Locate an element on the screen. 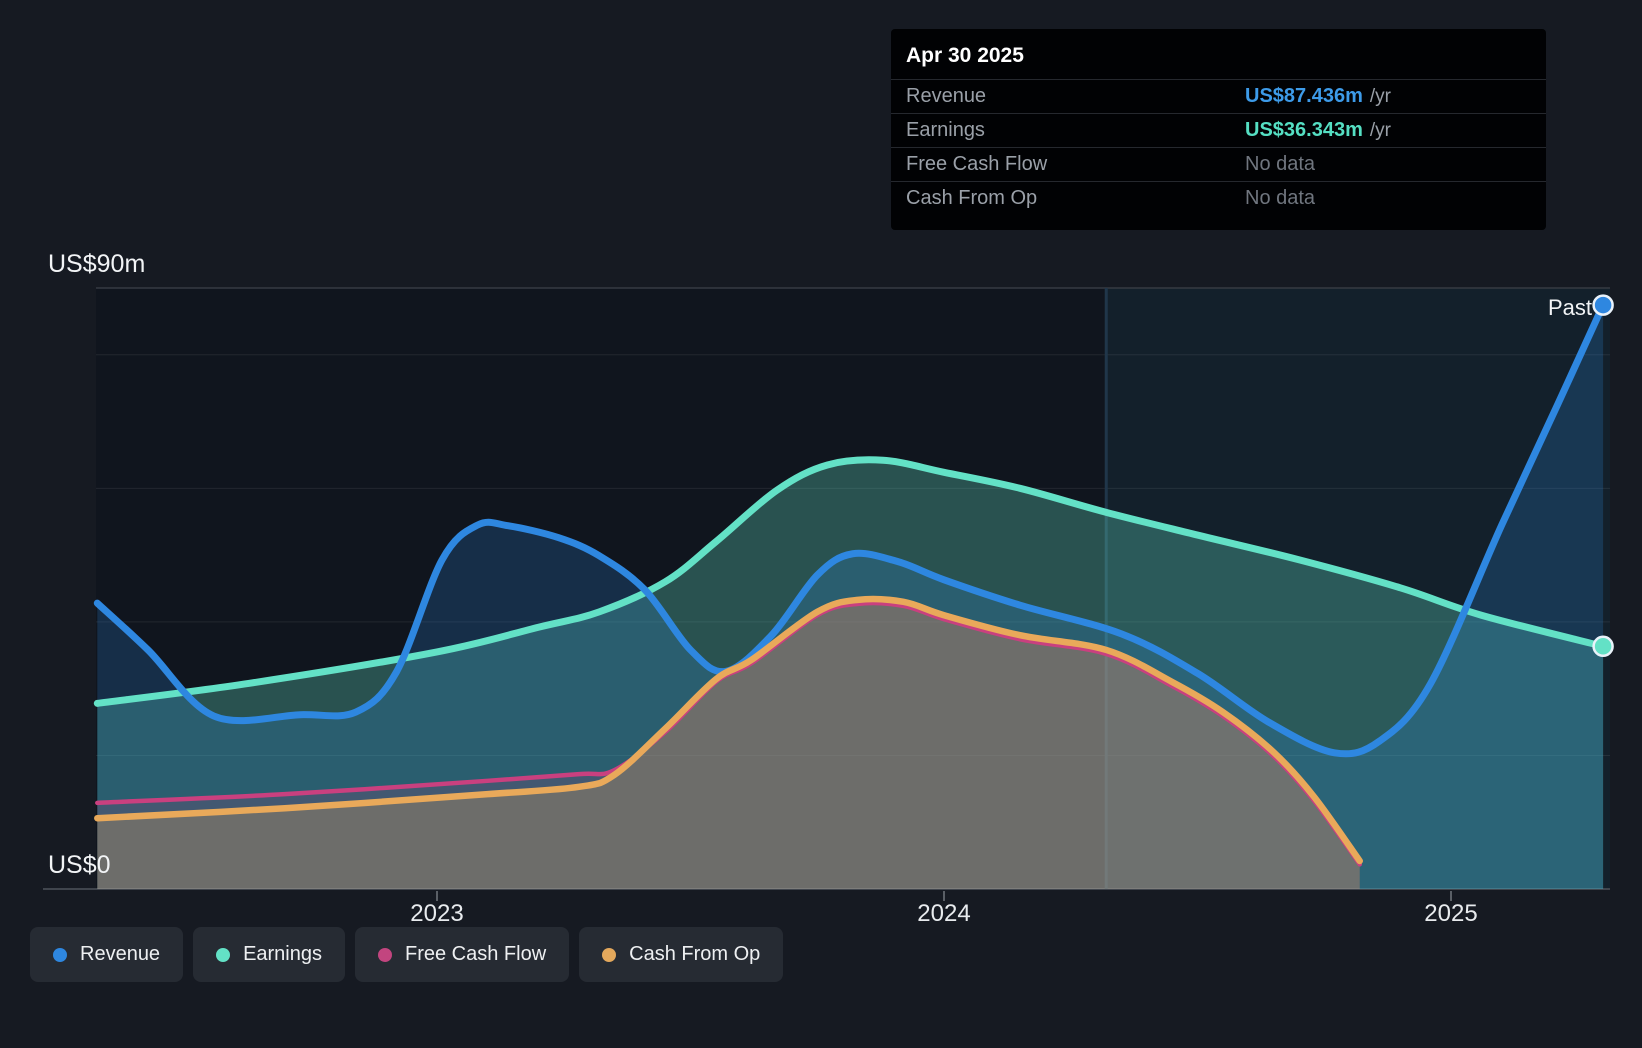  tooltip-row-revenue: Revenue US$87.436m/yr is located at coordinates (1218, 96).